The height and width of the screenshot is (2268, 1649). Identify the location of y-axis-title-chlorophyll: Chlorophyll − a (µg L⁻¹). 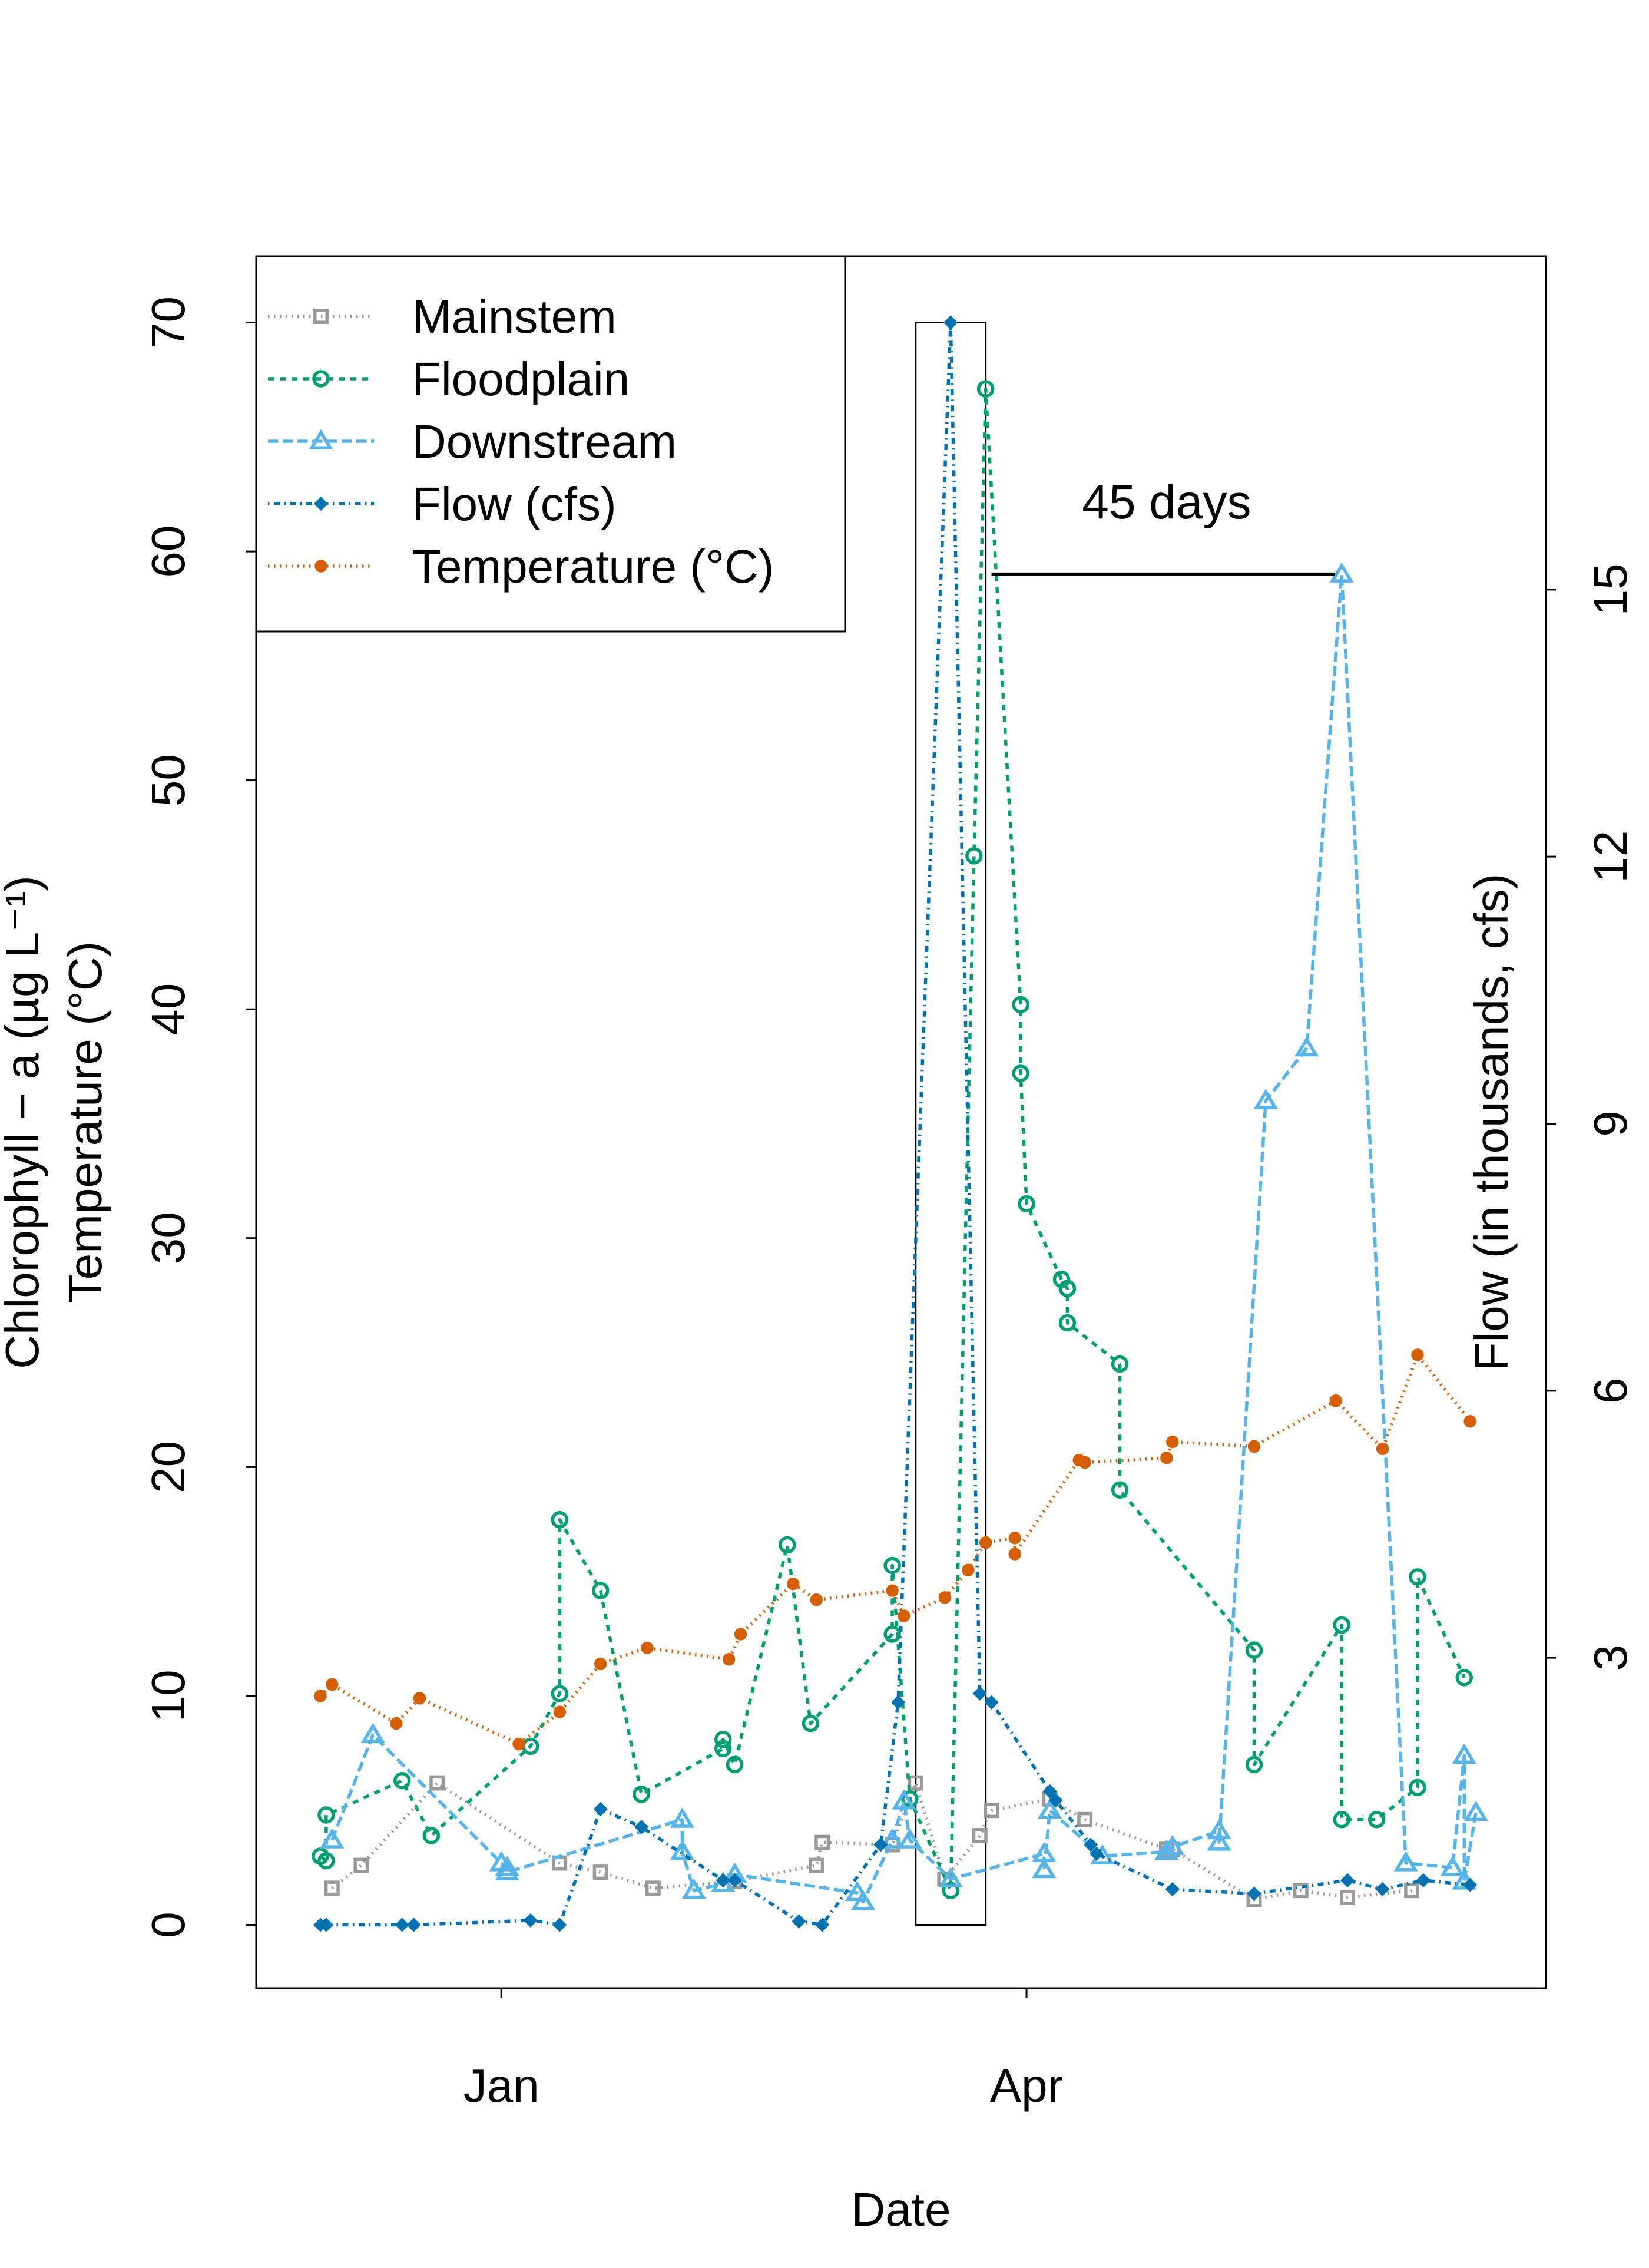
(24, 1122).